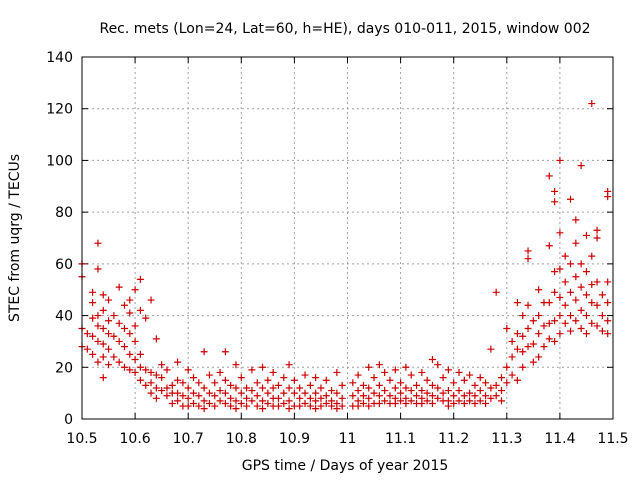 This screenshot has height=480, width=640. I want to click on y-tick-label: 140, so click(59, 58).